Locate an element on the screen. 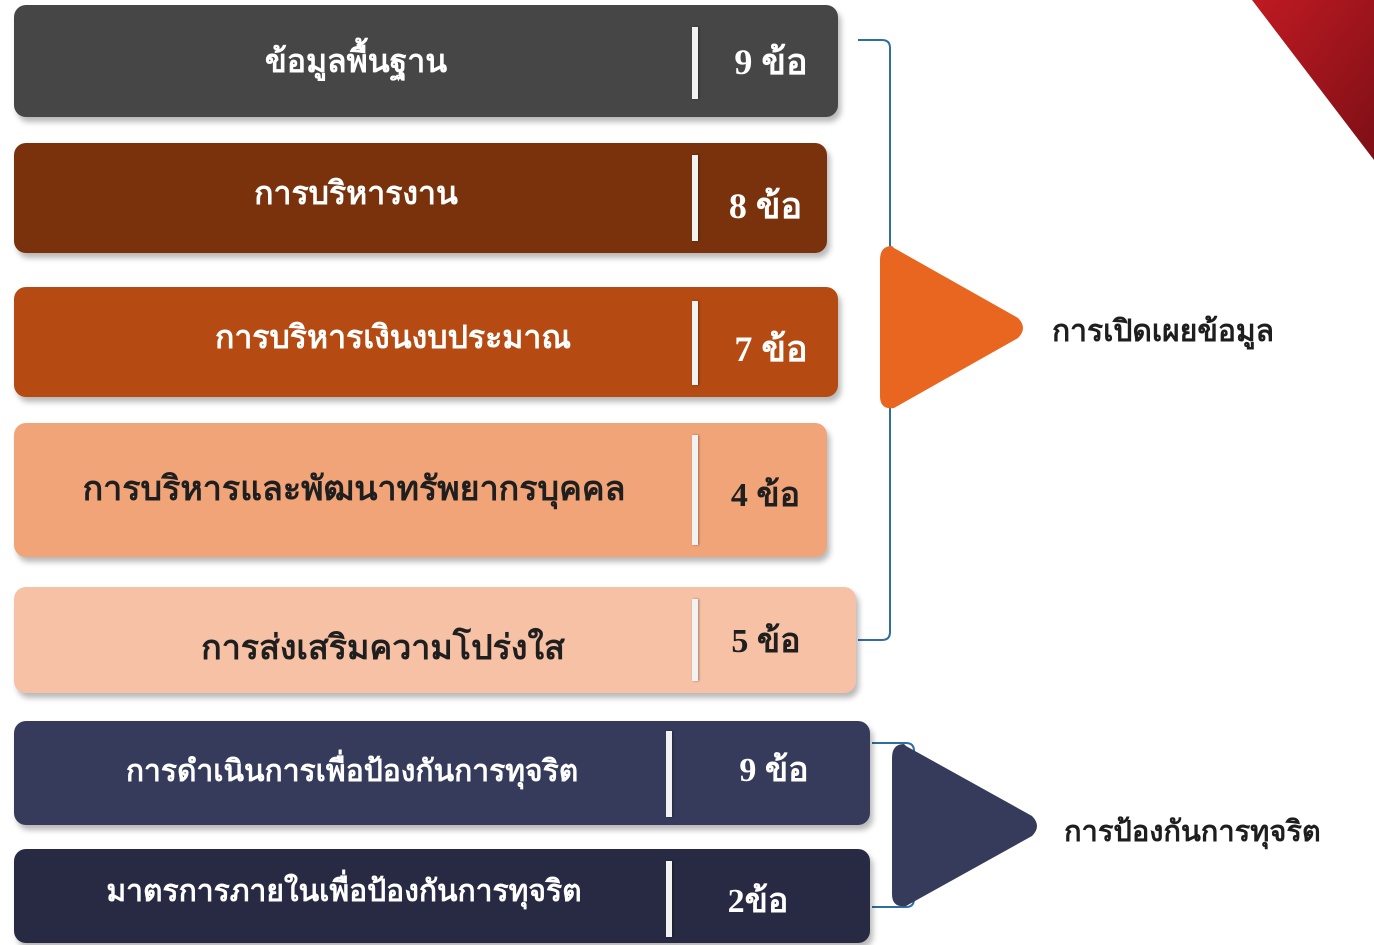 The image size is (1374, 945). category-bar-budget: การบริหารเงินงบประมาณ 7 ข้อ is located at coordinates (426, 342).